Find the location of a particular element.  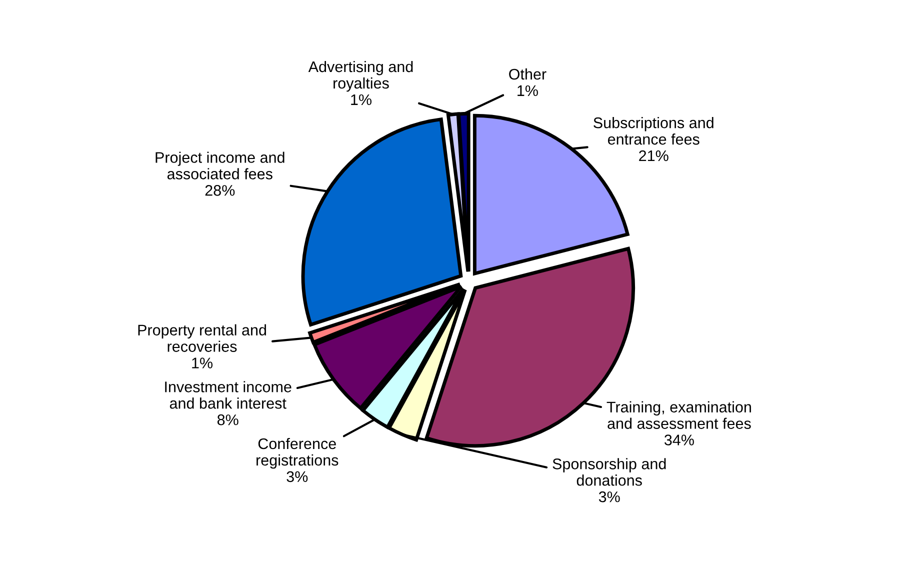

slice-label: Investment income and bank interest is located at coordinates (228, 395).